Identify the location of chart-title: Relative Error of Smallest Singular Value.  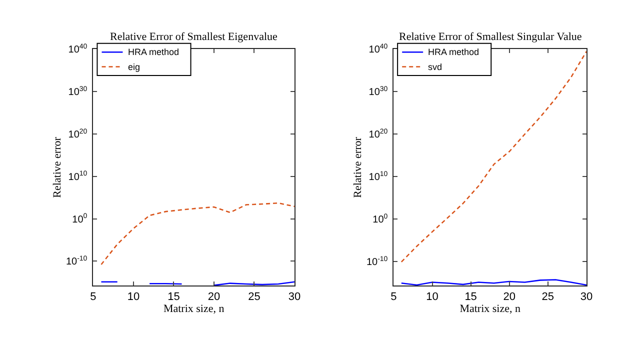
(490, 37).